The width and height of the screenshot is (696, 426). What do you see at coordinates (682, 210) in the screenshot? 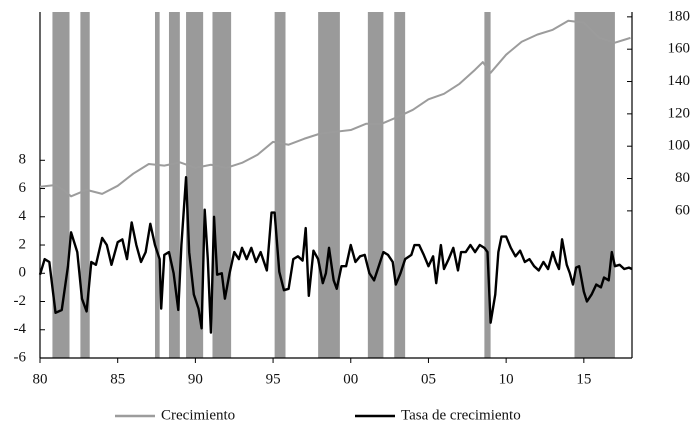
I see `y2-tick-label: 60` at bounding box center [682, 210].